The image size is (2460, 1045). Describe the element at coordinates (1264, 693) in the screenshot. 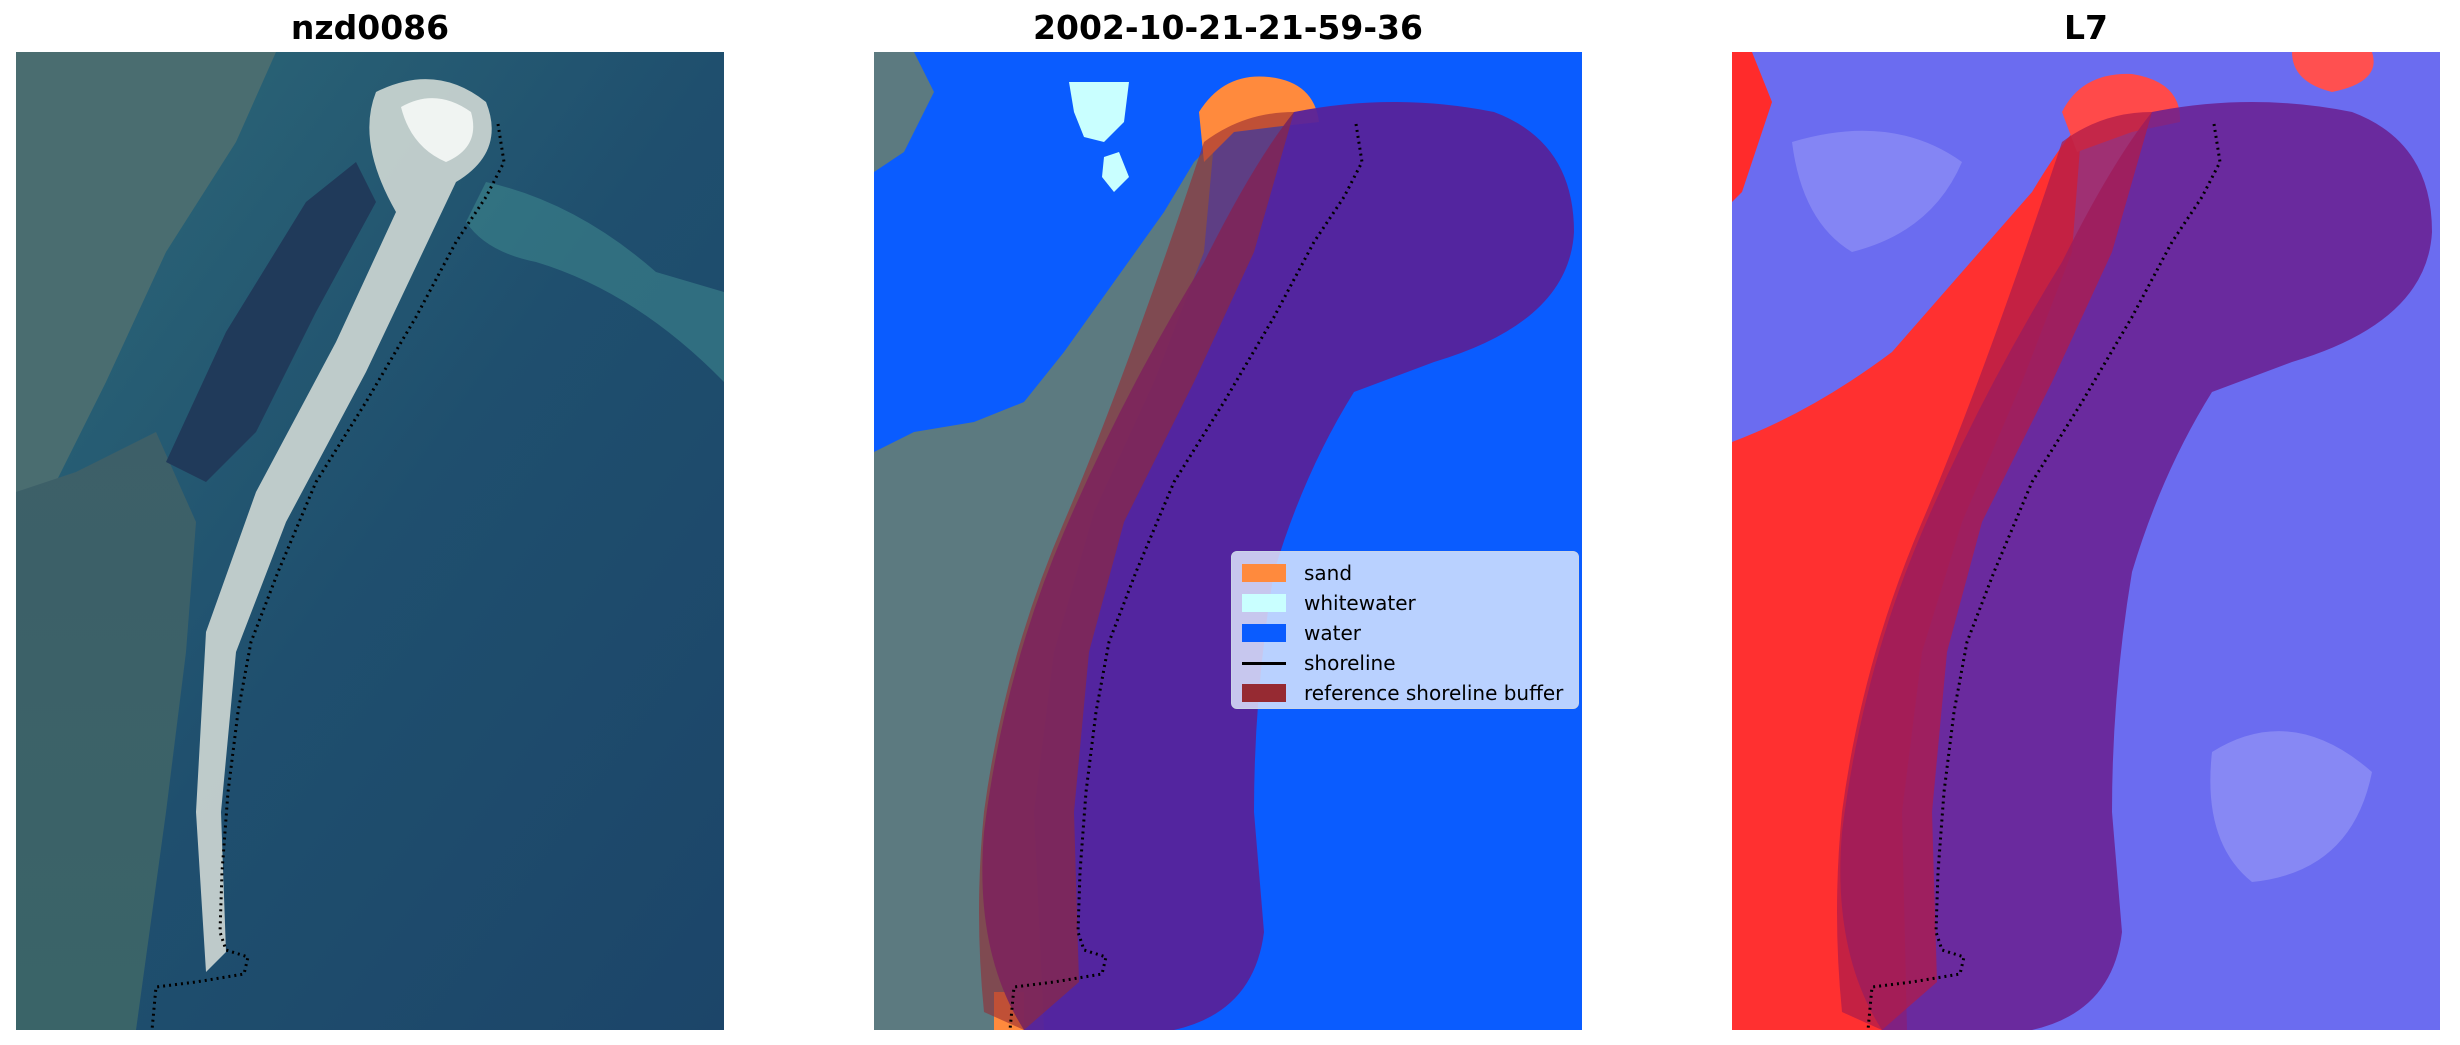

I see `legend-swatch-buffer` at that location.